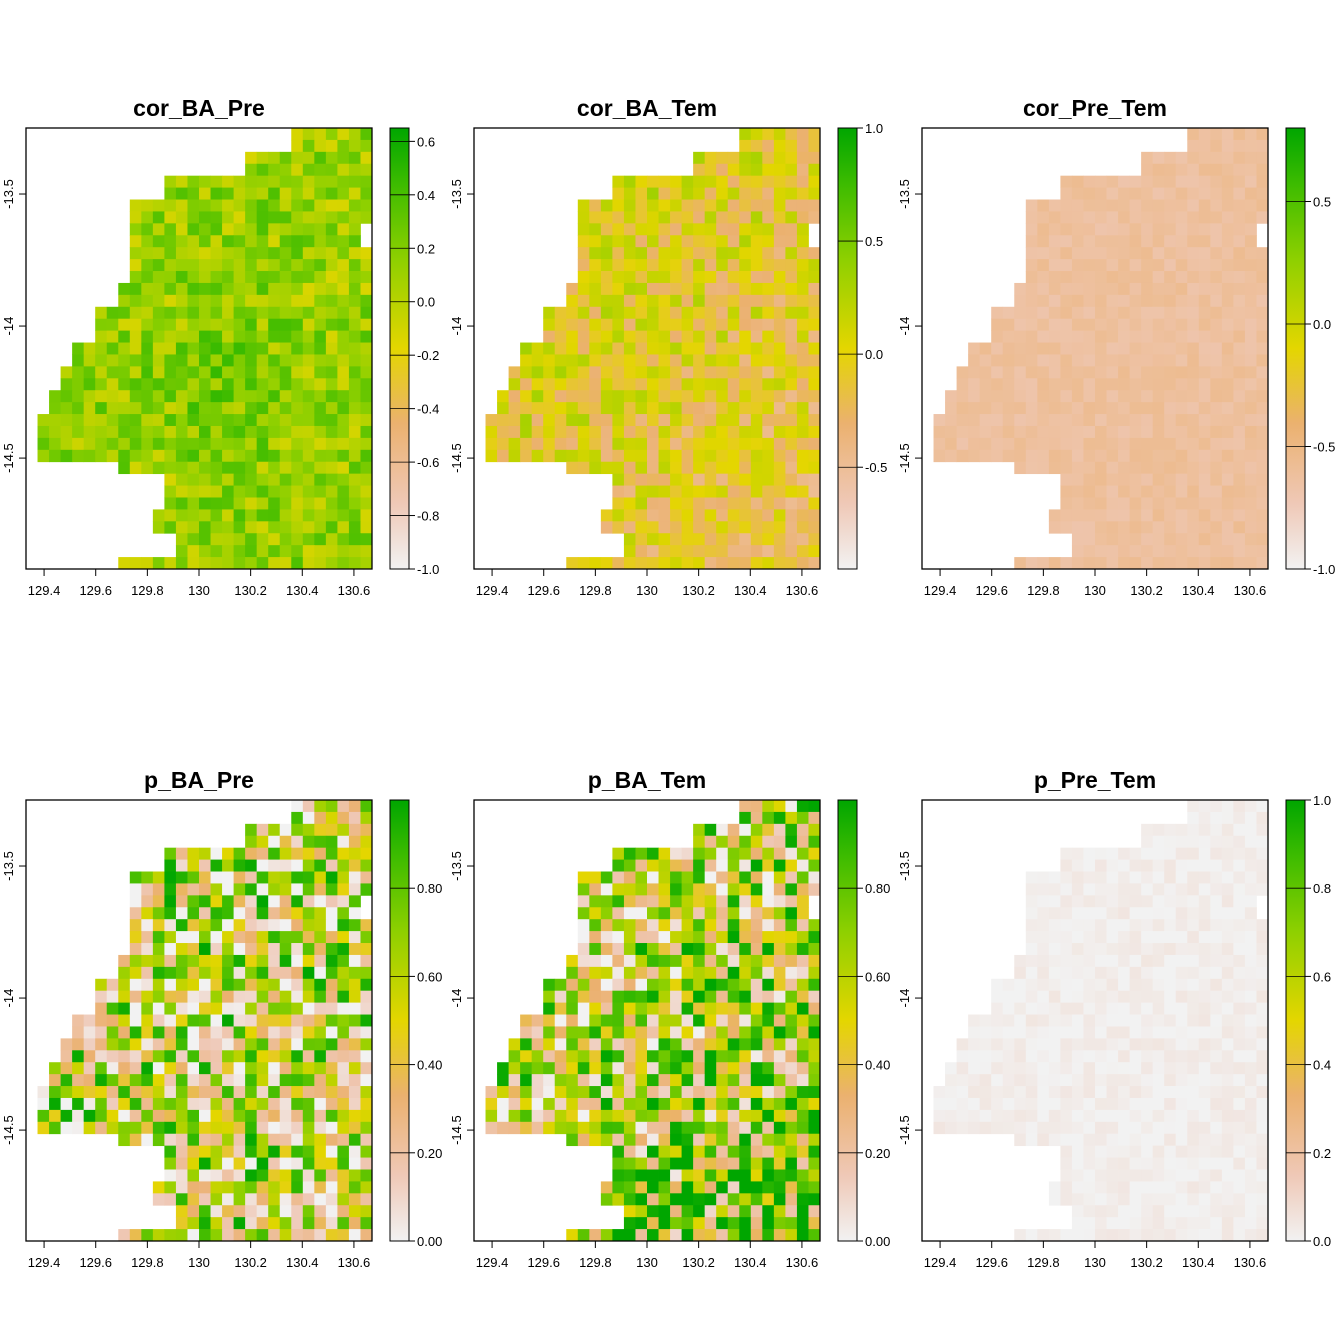 The width and height of the screenshot is (1344, 1344). Describe the element at coordinates (429, 1241) in the screenshot. I see `colorbar-tick-label: 0.00` at that location.